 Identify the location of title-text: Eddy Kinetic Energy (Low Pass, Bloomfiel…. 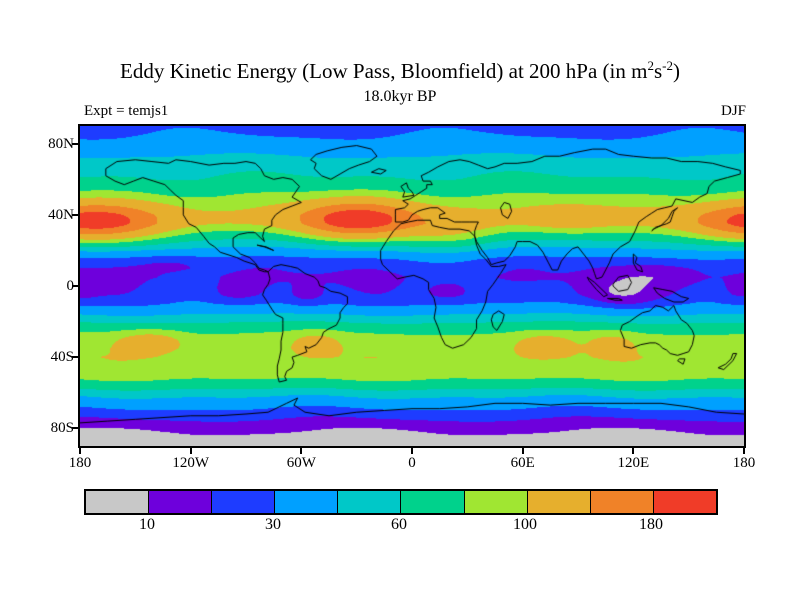
(384, 71).